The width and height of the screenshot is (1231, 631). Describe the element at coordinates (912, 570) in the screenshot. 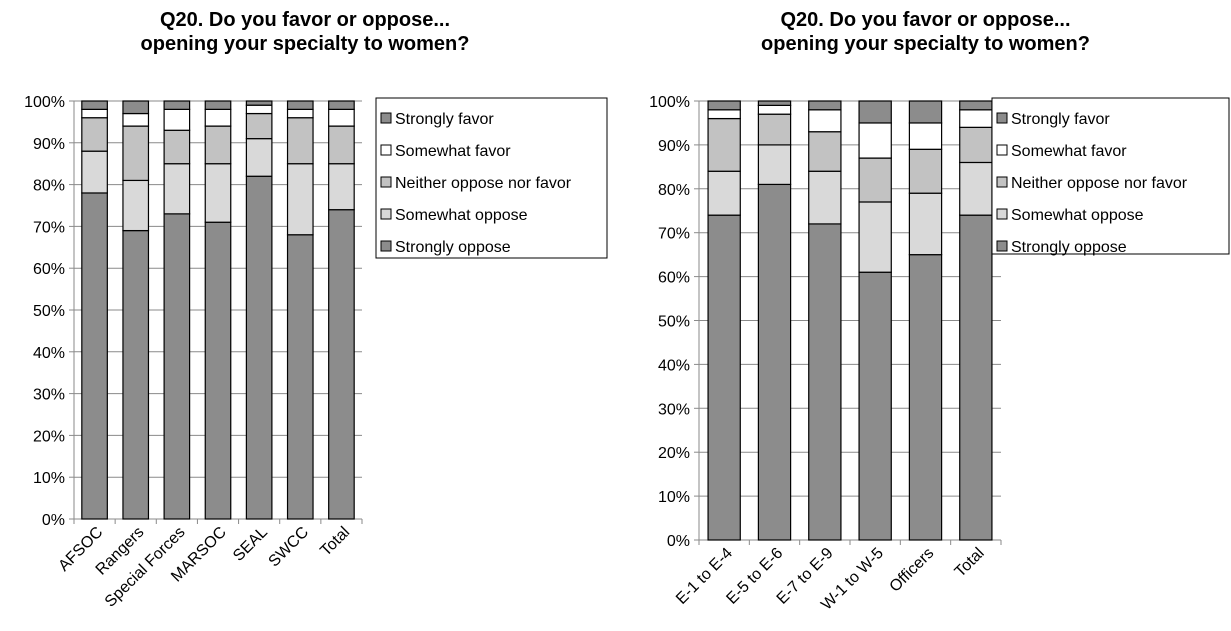

I see `x-tick-label: Officers` at that location.